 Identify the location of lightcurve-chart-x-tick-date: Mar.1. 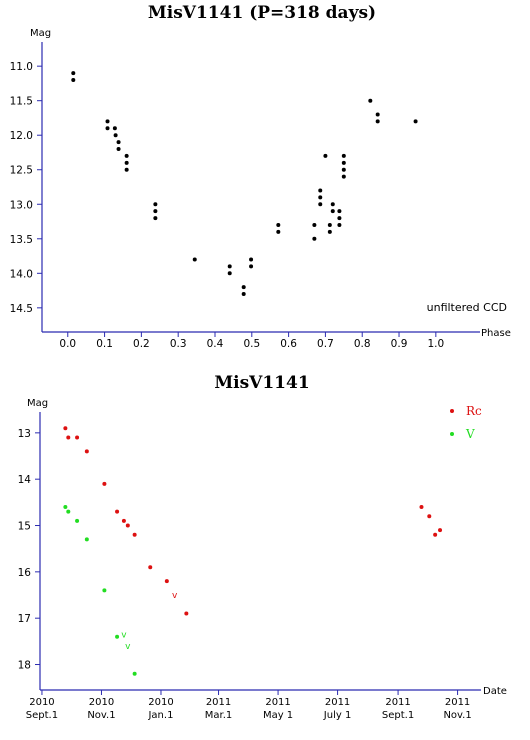
(219, 715).